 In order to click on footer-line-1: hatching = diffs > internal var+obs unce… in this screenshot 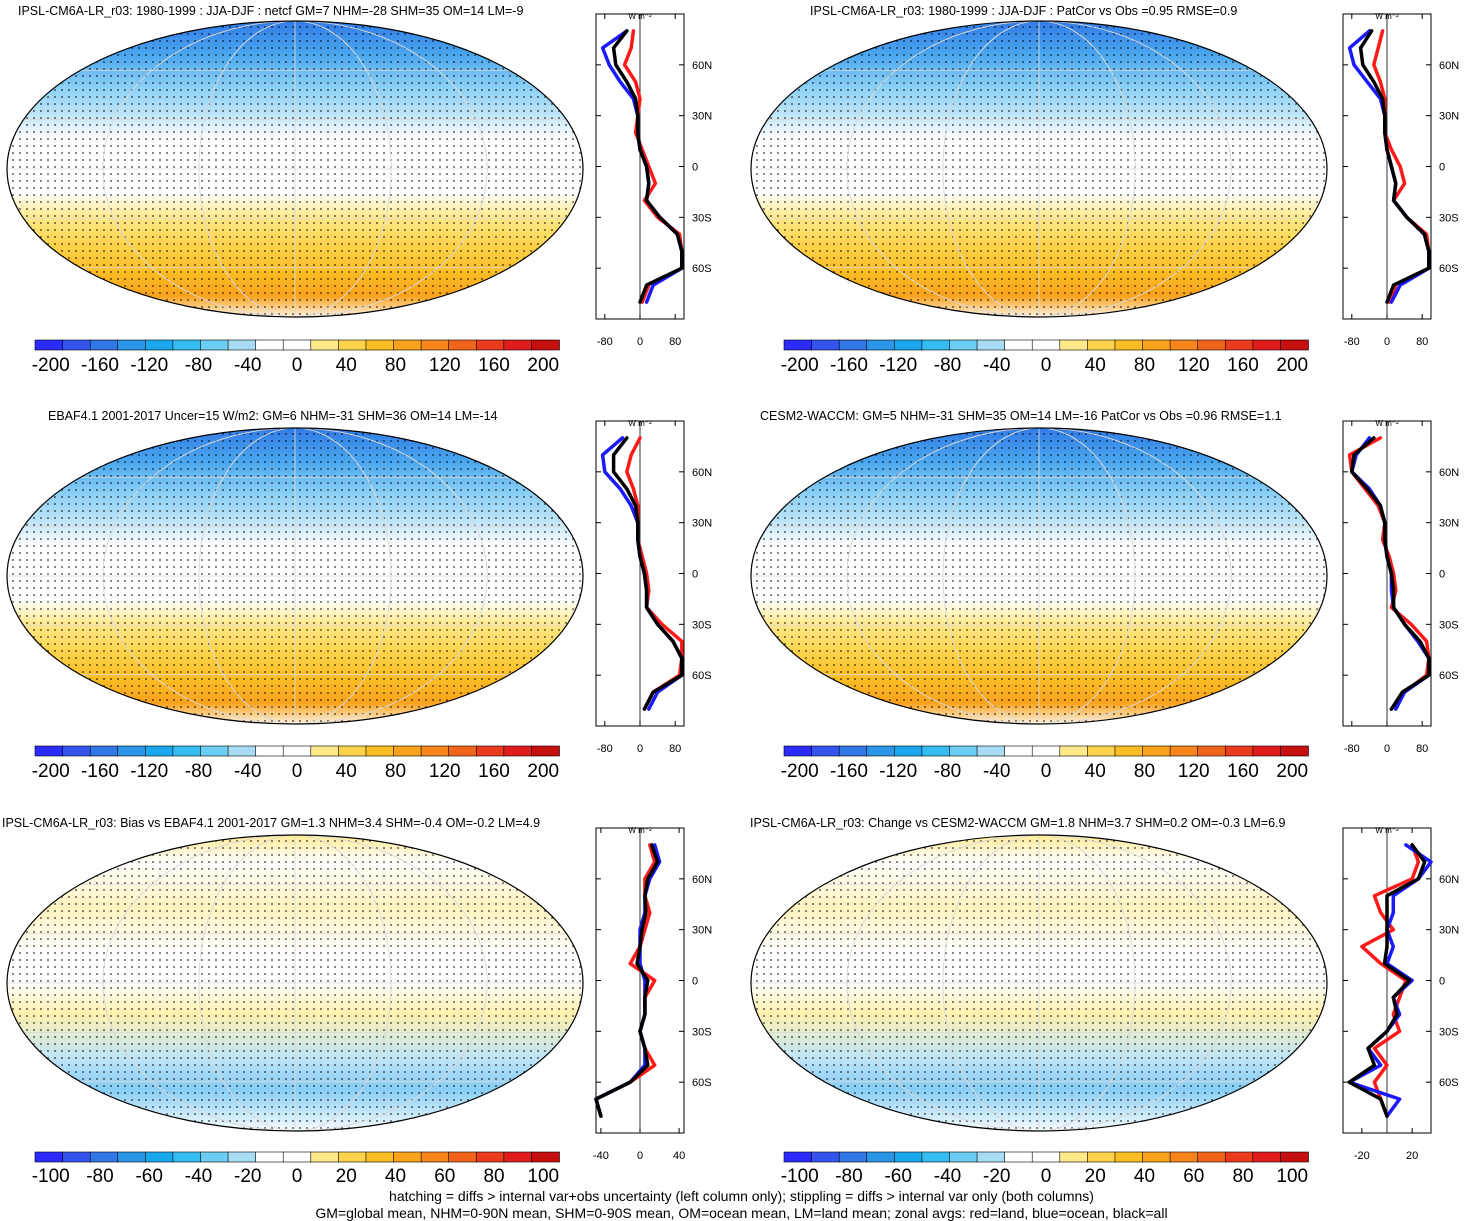, I will do `click(741, 1196)`.